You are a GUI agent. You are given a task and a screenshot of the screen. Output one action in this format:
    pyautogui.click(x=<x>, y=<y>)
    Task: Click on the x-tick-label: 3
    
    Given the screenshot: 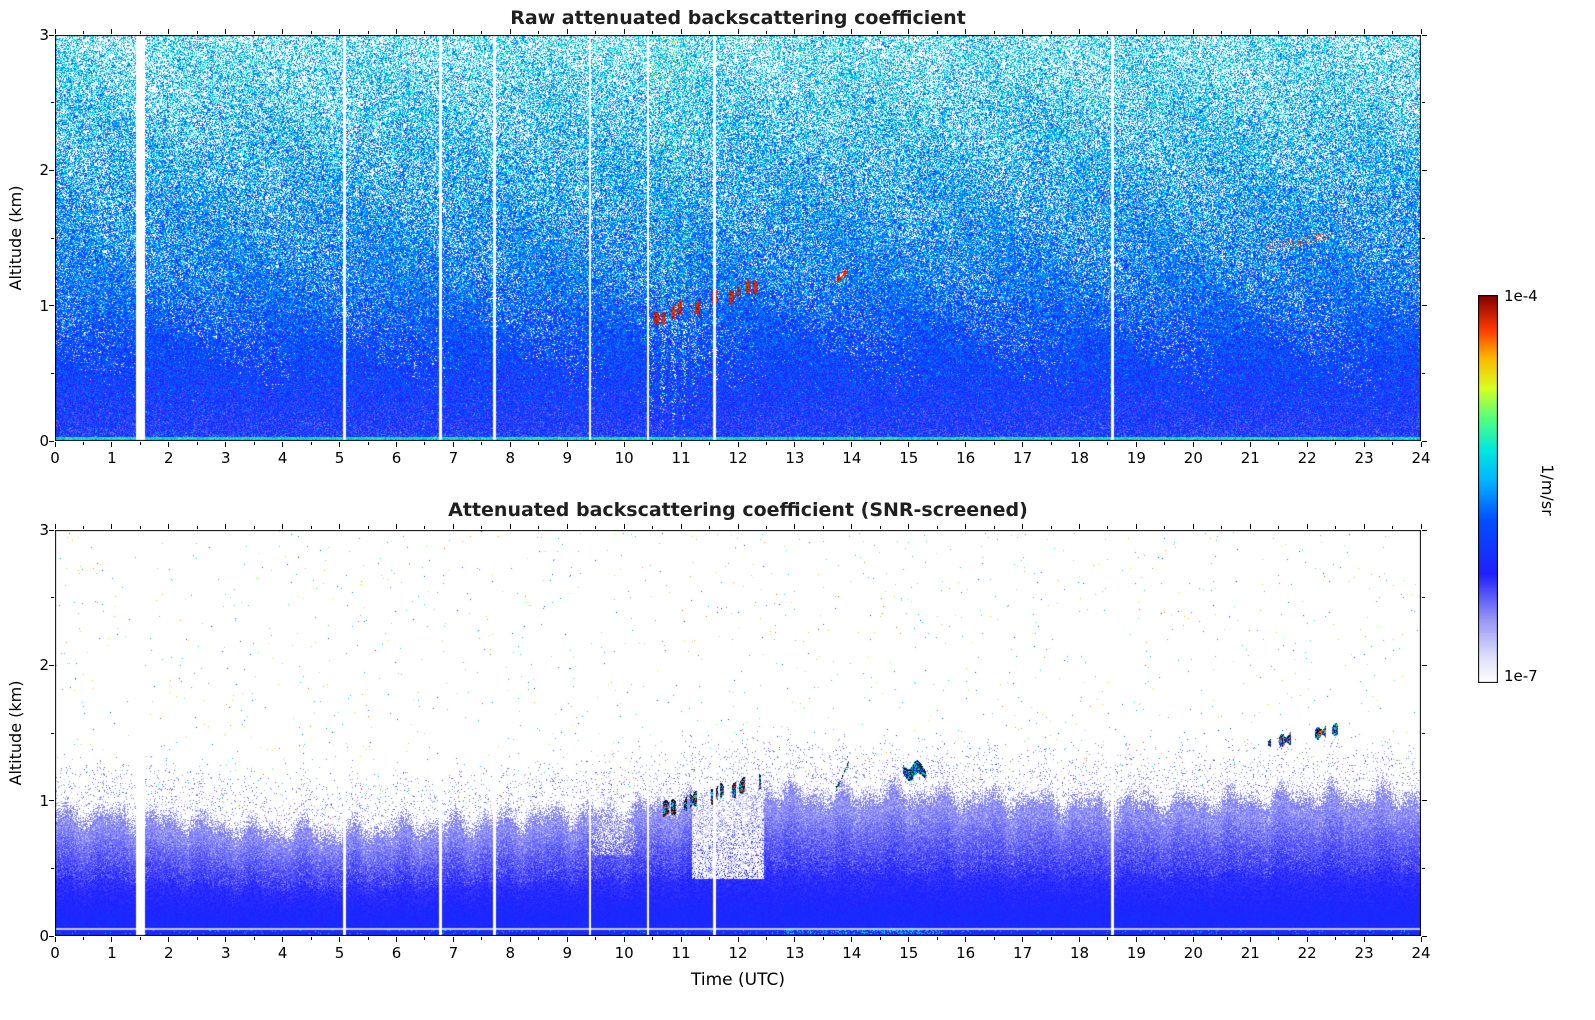 What is the action you would take?
    pyautogui.click(x=225, y=458)
    